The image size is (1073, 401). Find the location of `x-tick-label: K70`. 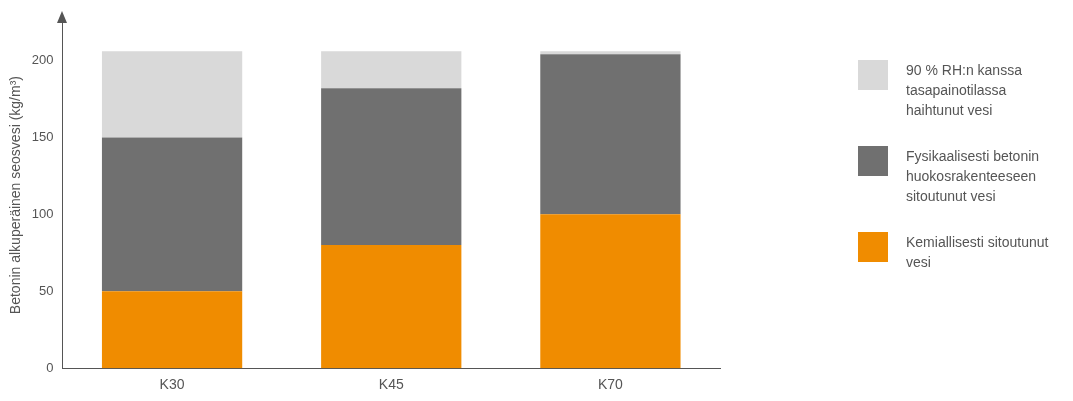

x-tick-label: K70 is located at coordinates (610, 384).